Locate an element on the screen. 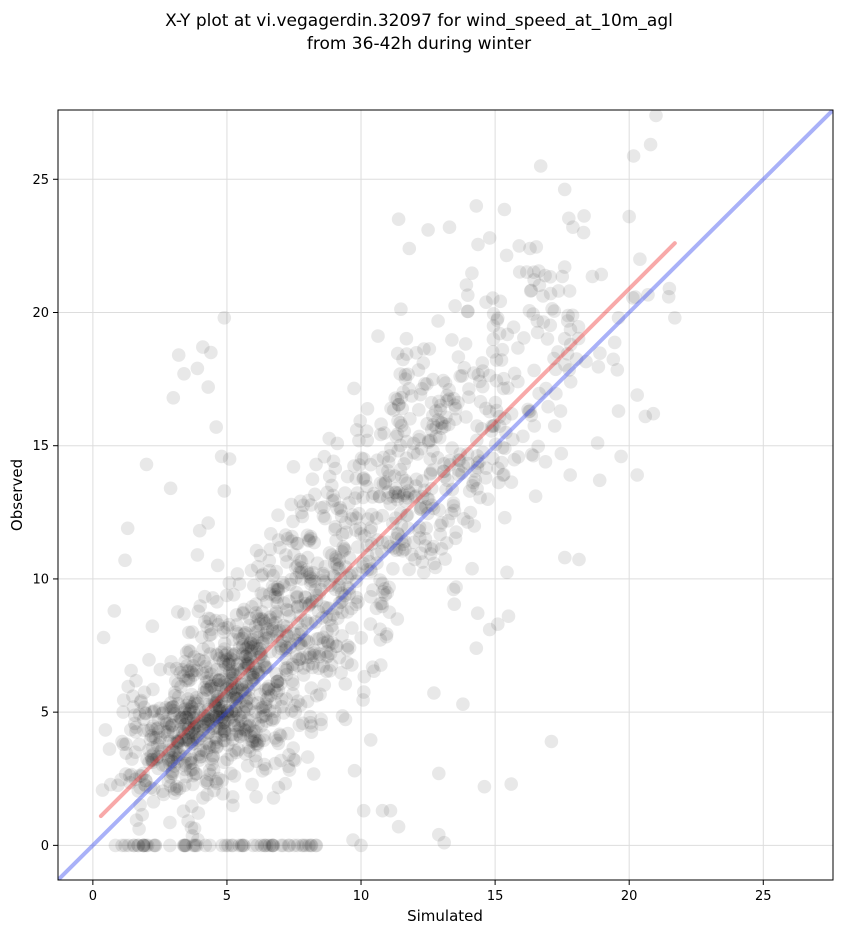 Image resolution: width=843 pixels, height=934 pixels. y-tick-label: 25 is located at coordinates (40, 180).